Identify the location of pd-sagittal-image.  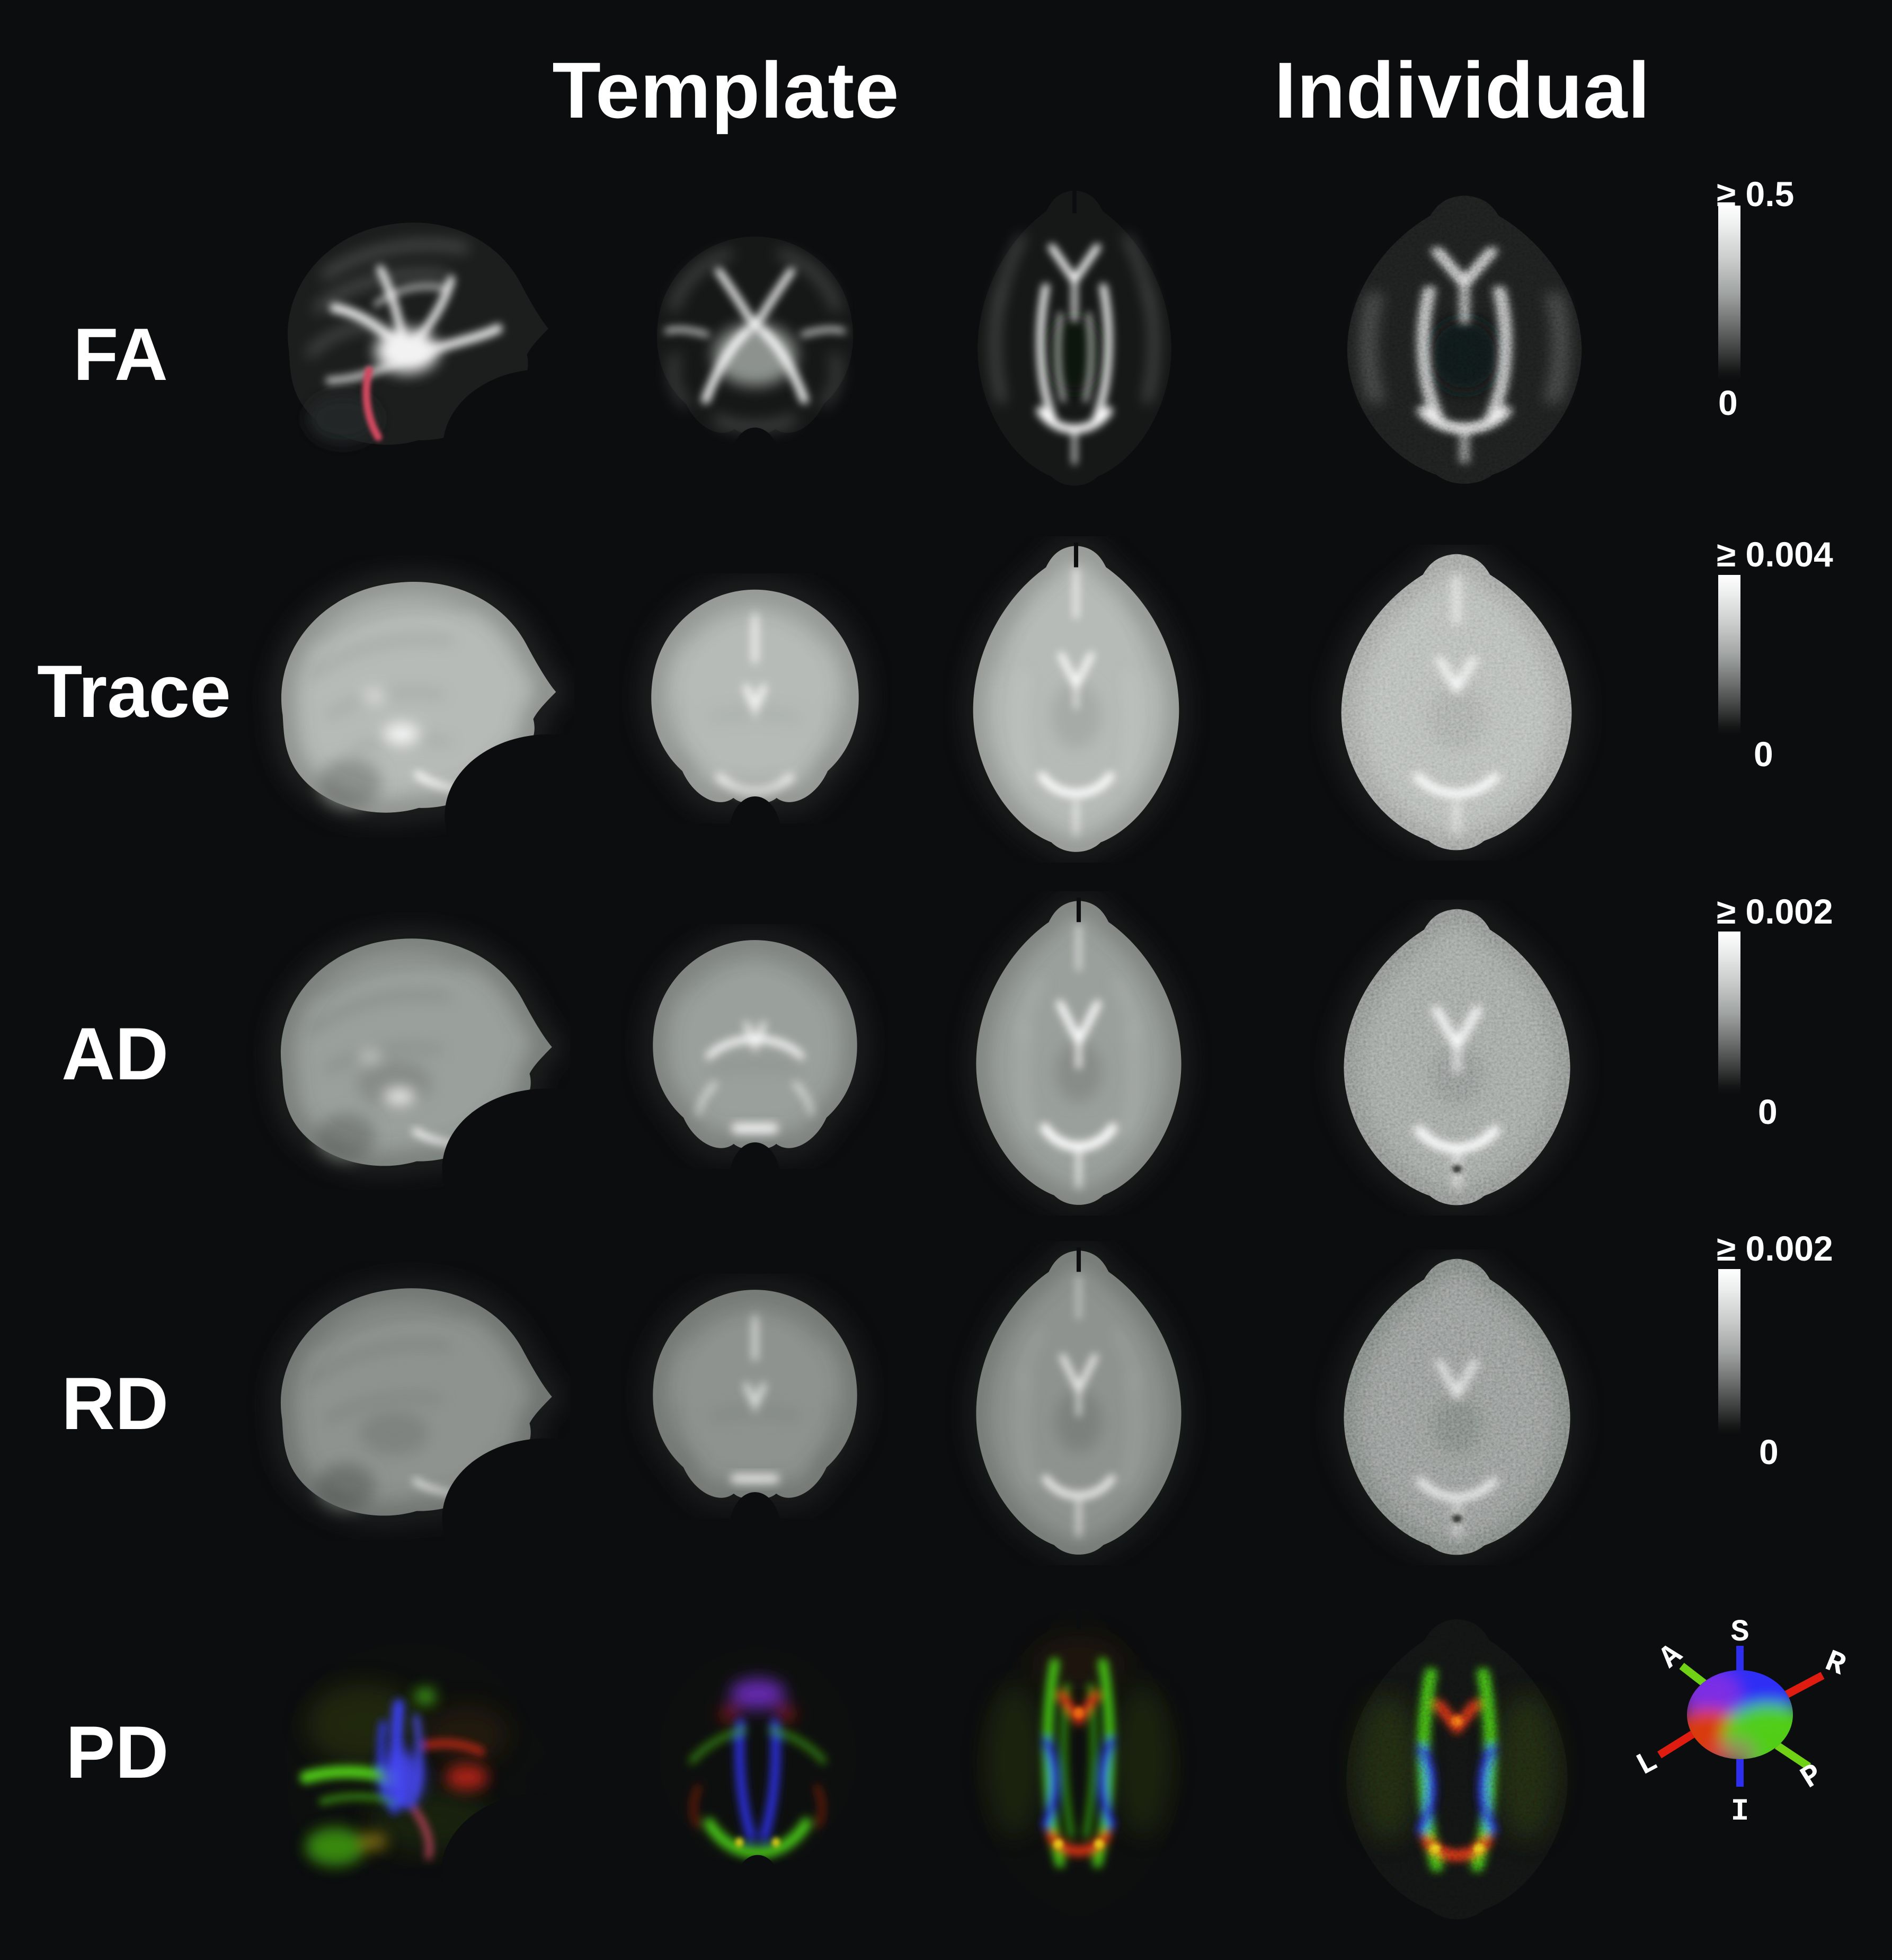
(405, 1756).